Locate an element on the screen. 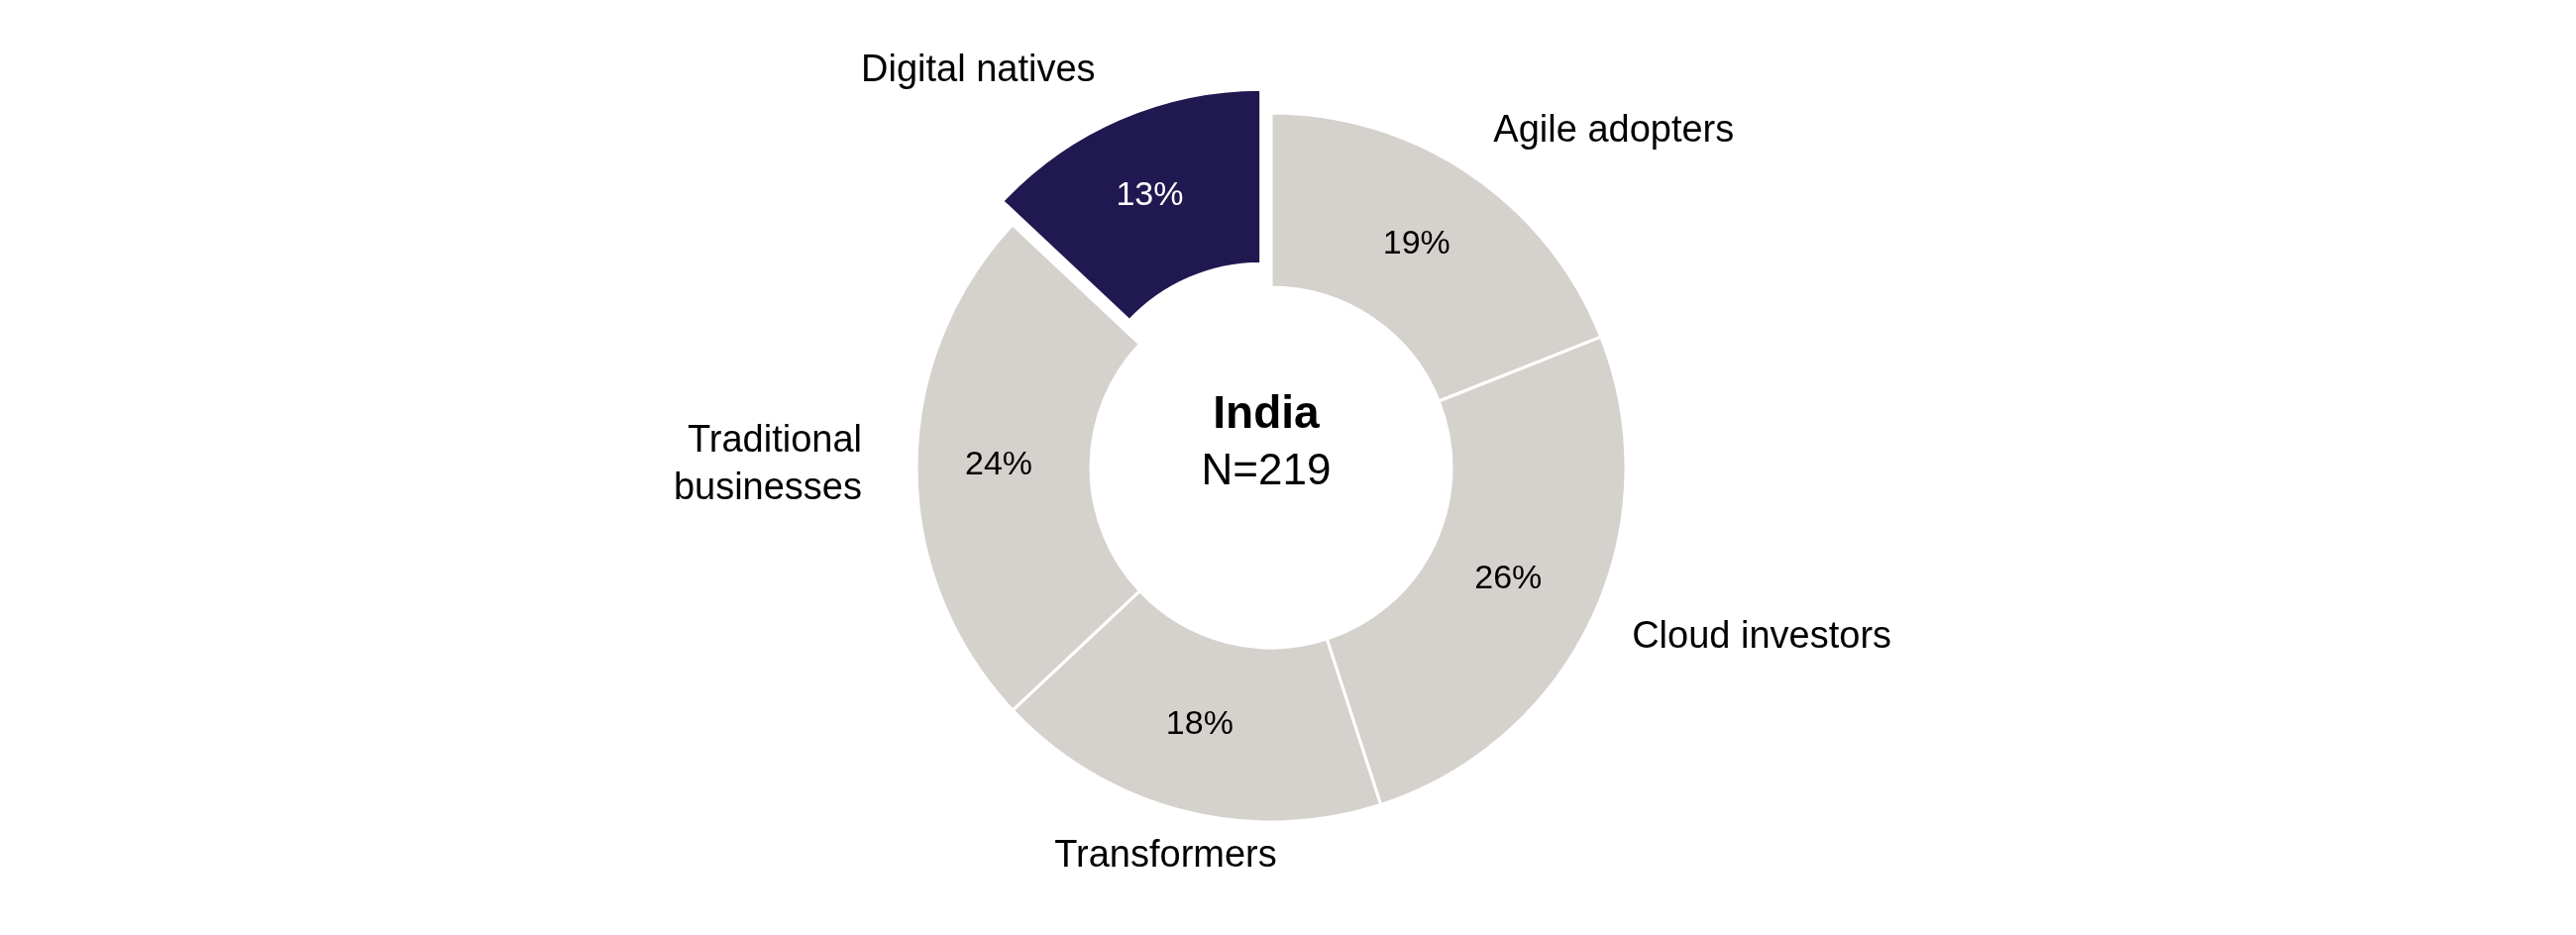 The image size is (2576, 935). data-label: 19% is located at coordinates (1416, 241).